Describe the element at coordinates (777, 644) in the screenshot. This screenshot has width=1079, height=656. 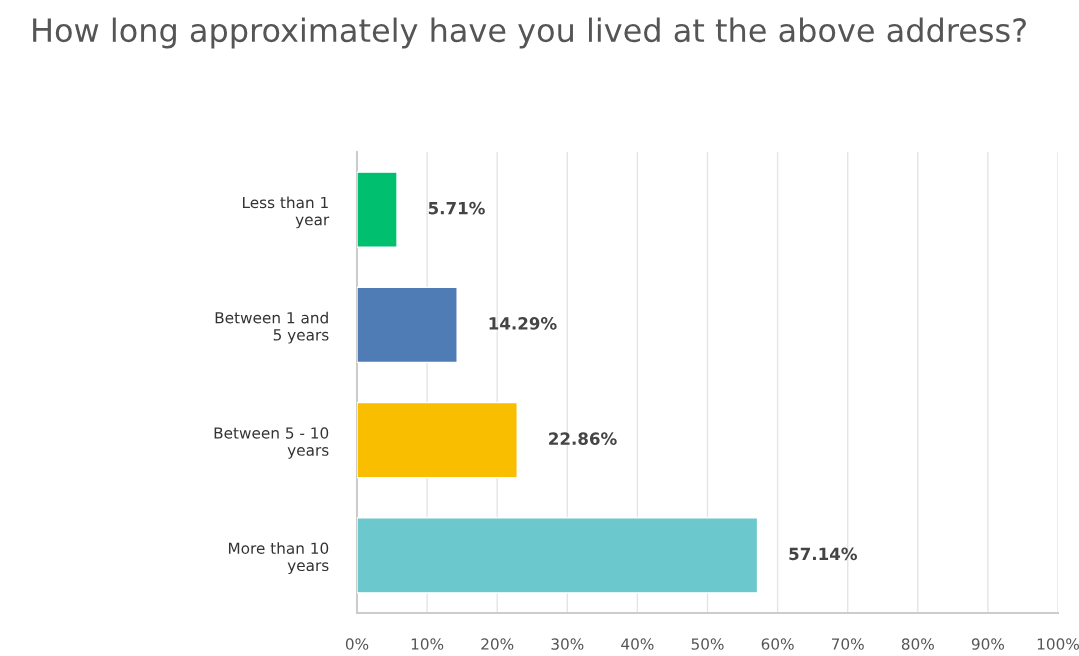
I see `x-tick-label: 60%` at that location.